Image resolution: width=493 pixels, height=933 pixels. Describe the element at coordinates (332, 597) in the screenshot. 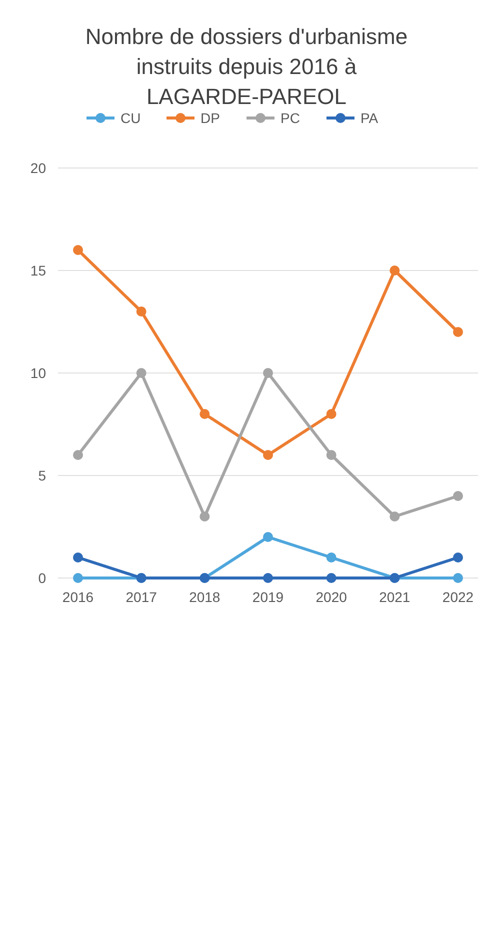

I see `x-tick-label: 2020` at that location.